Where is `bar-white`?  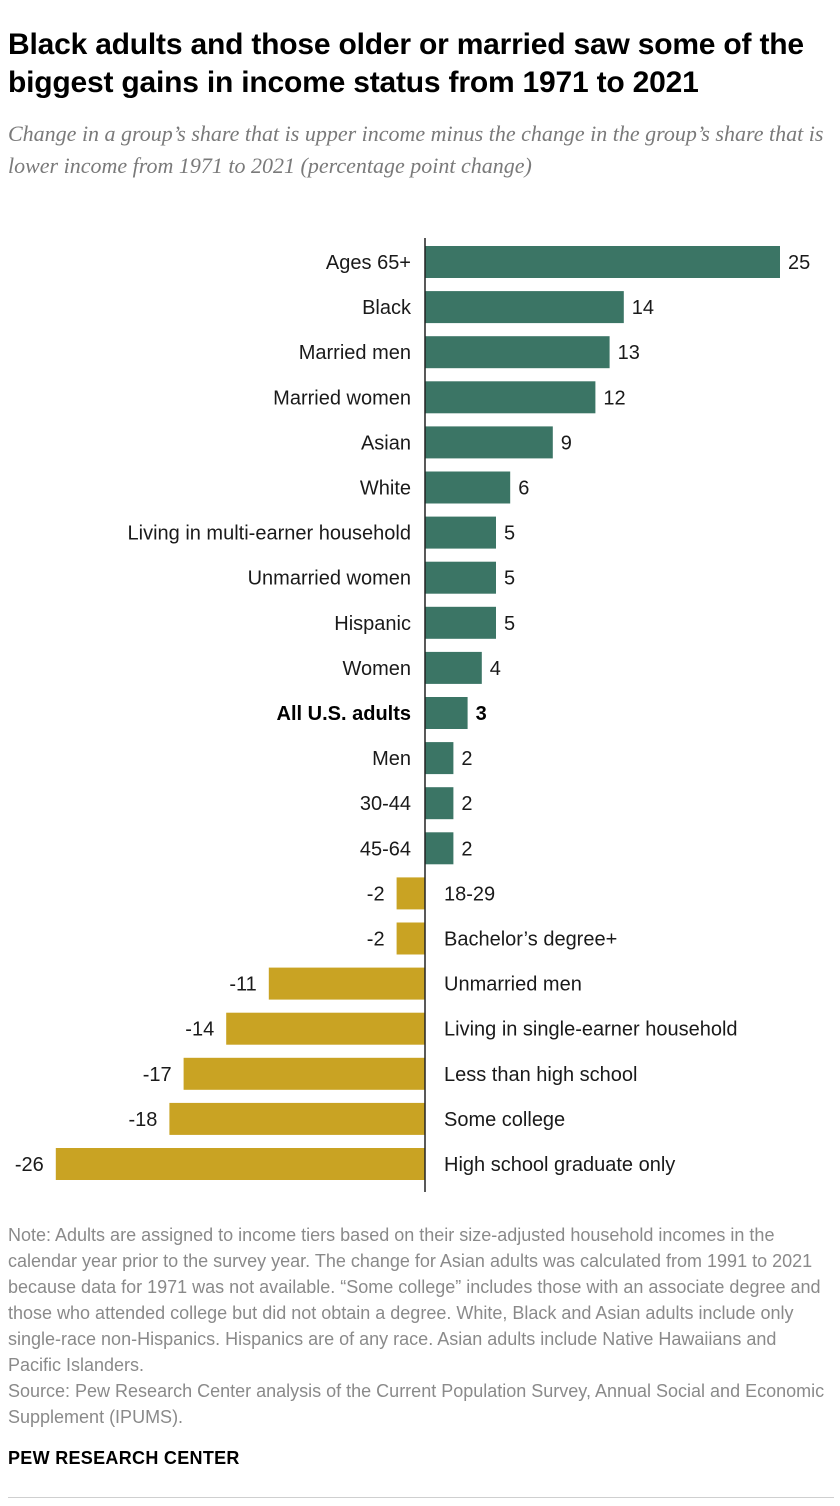 bar-white is located at coordinates (468, 487).